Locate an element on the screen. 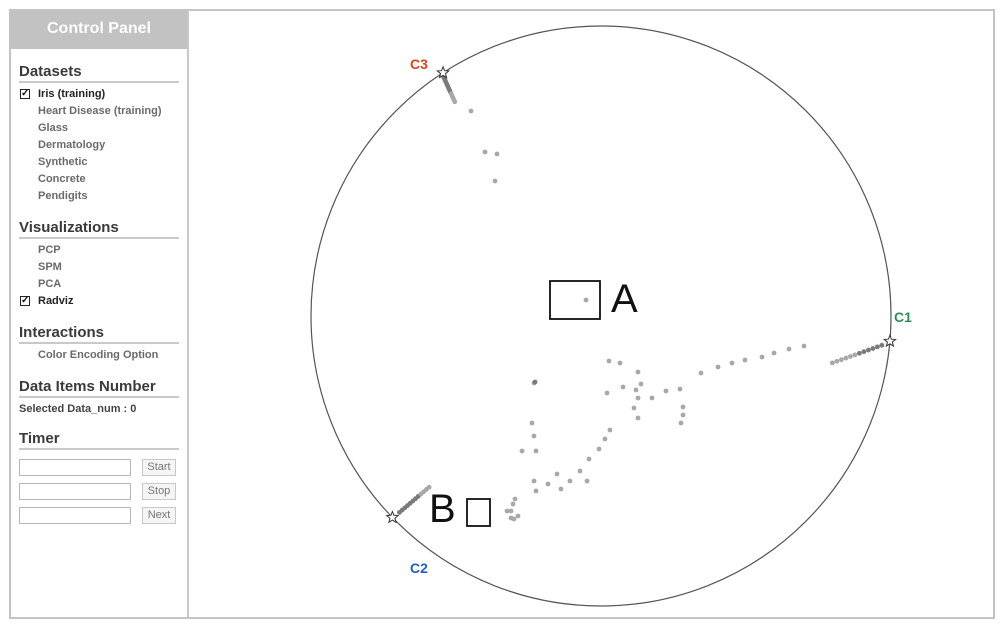 This screenshot has height=630, width=1005. stop-button: Stop is located at coordinates (159, 491).